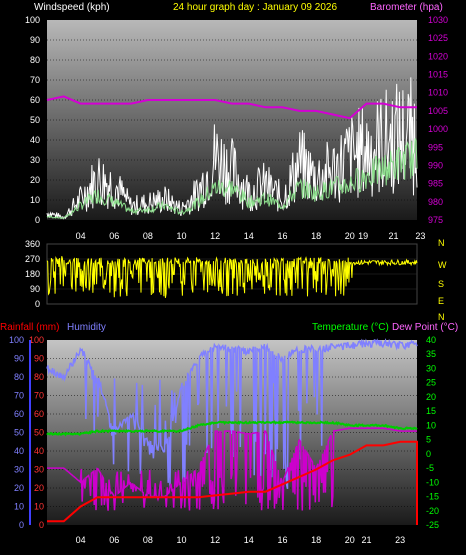 The width and height of the screenshot is (466, 555). What do you see at coordinates (19, 359) in the screenshot?
I see `humidity-tick-label: 90` at bounding box center [19, 359].